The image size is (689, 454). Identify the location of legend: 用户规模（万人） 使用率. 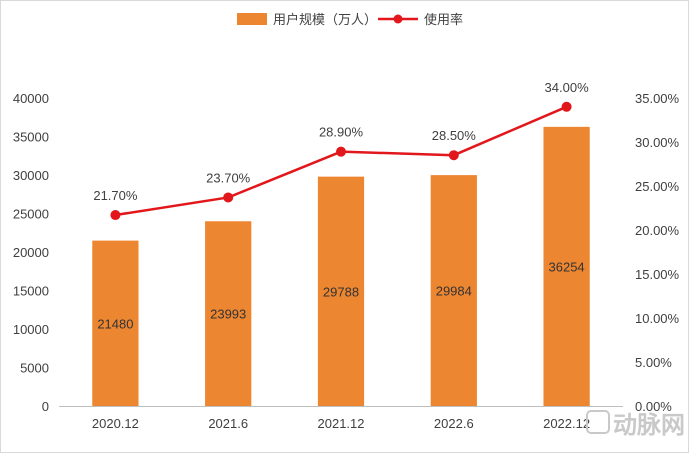
(350, 19).